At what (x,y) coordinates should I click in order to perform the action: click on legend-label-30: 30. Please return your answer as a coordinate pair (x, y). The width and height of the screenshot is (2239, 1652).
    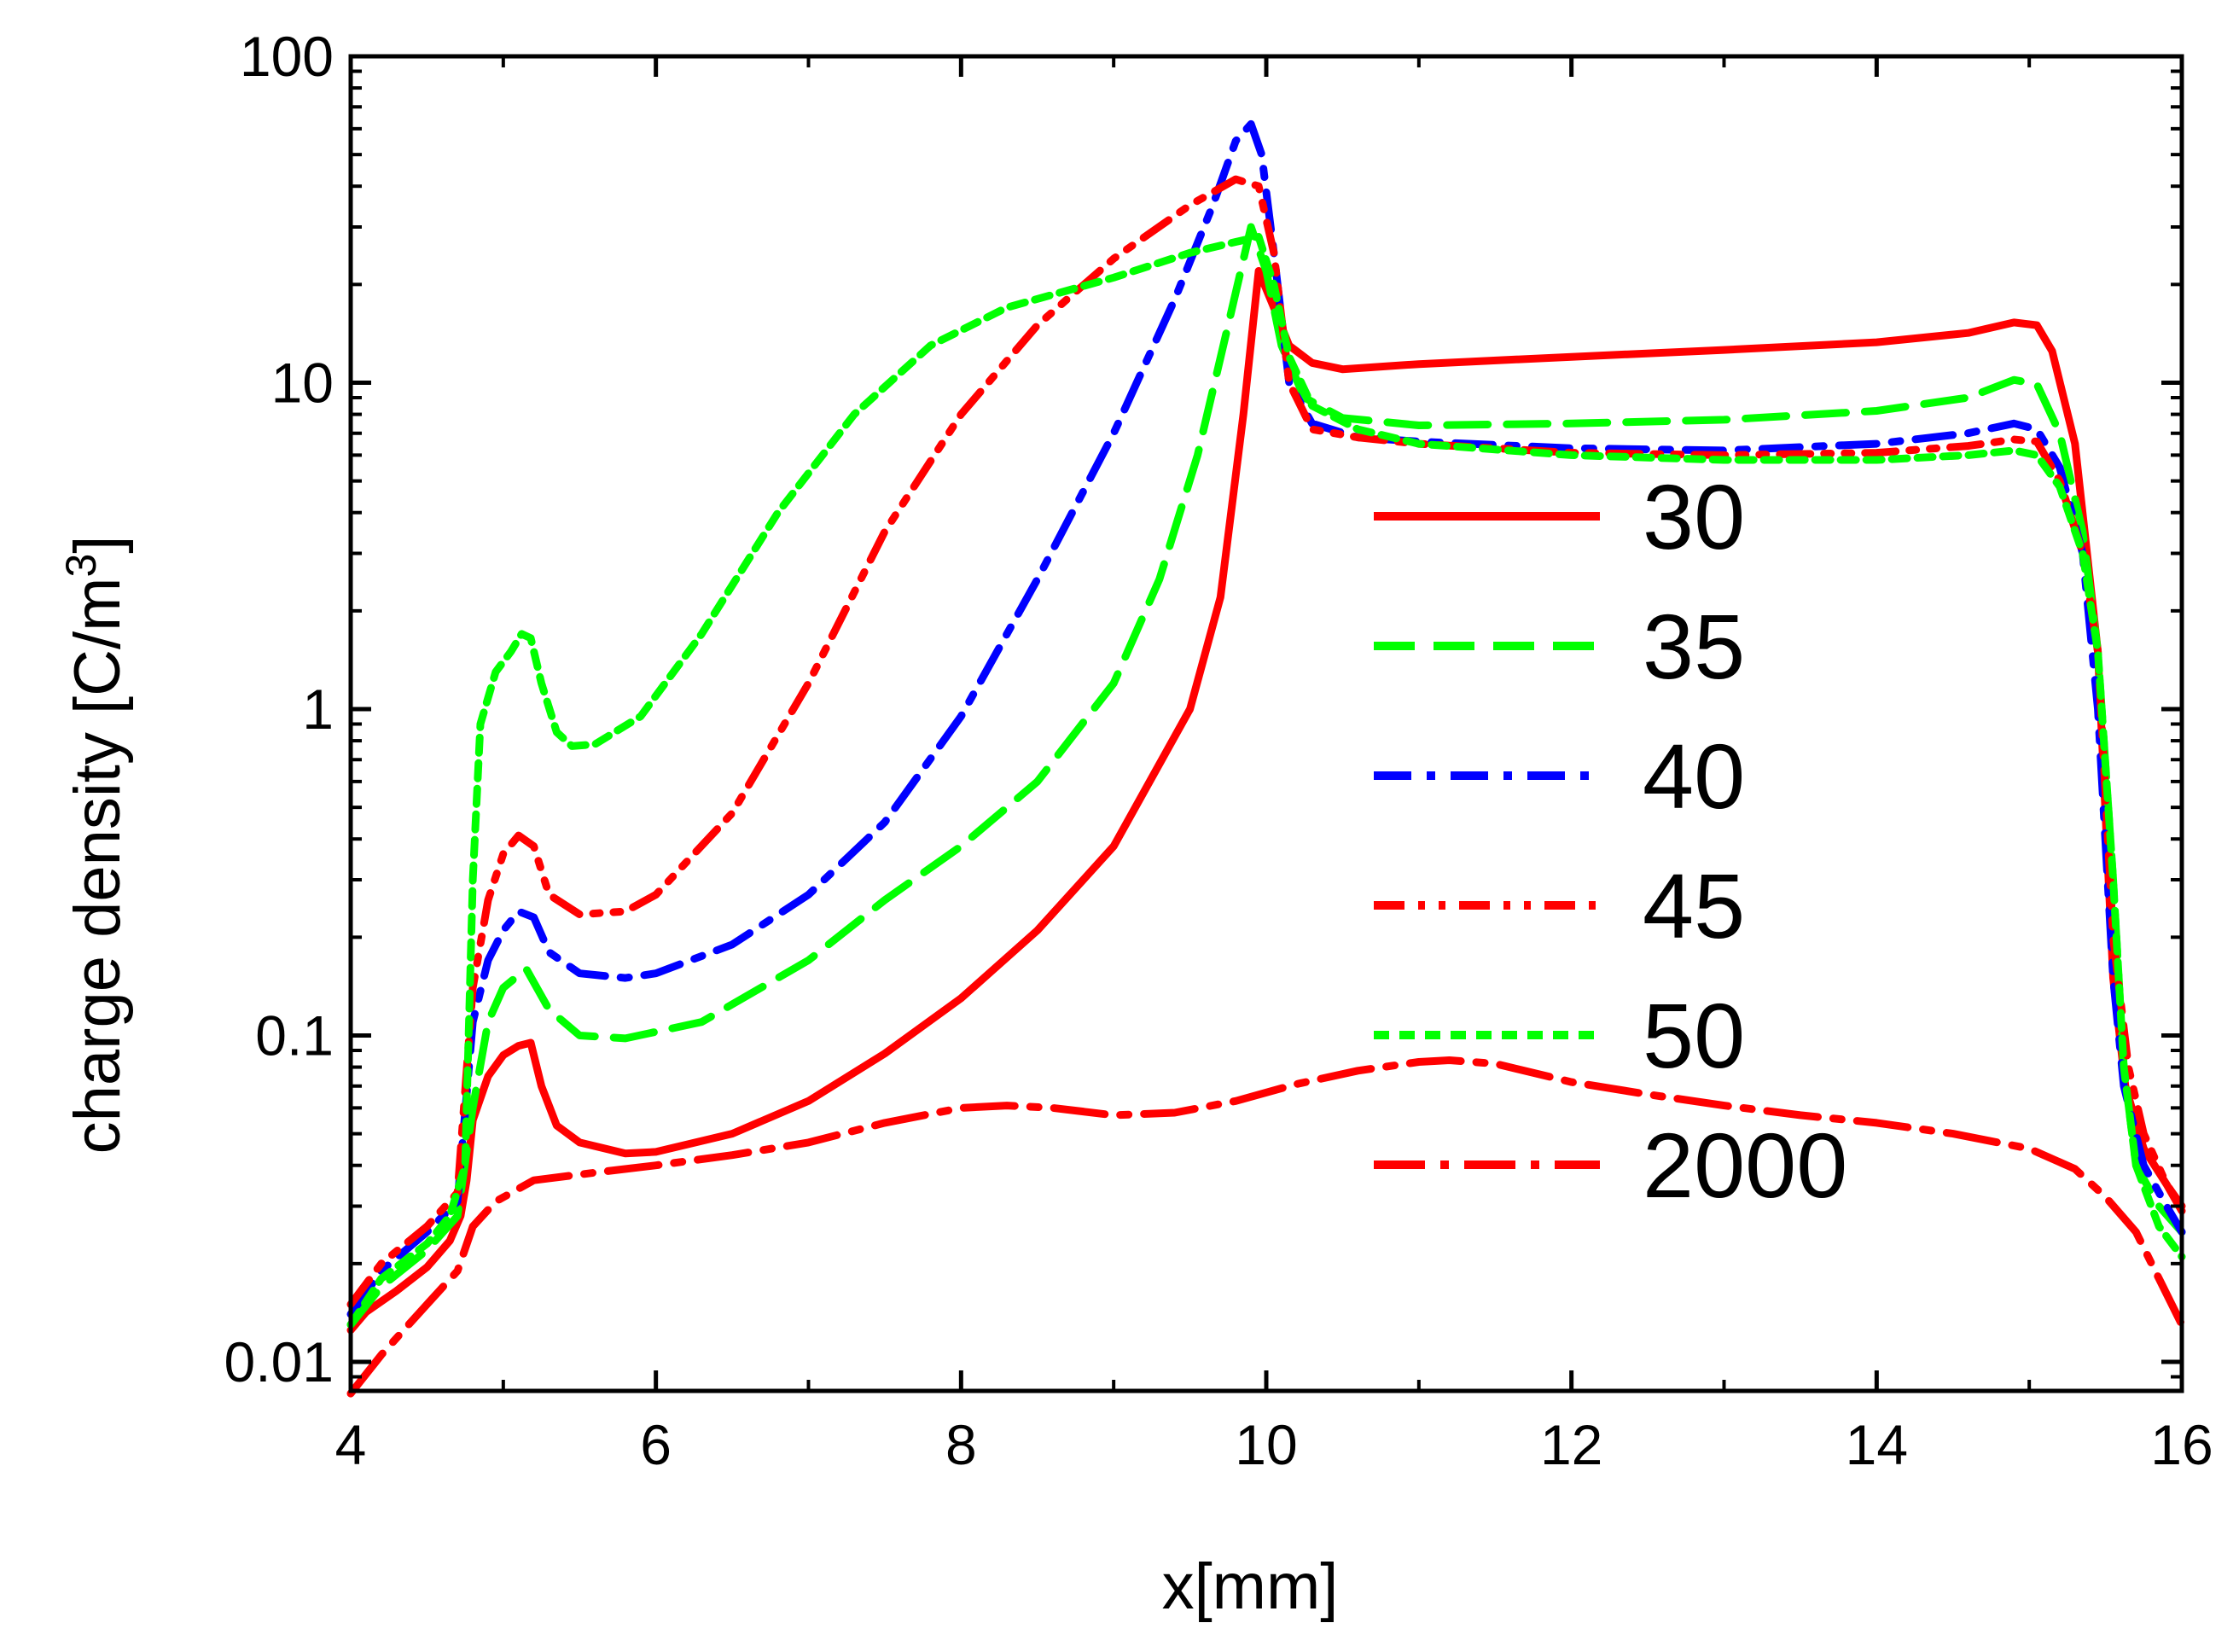
    Looking at the image, I should click on (1694, 516).